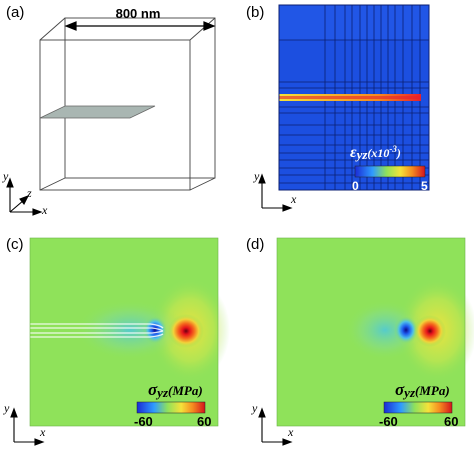  I want to click on panel-a-axis-x: x, so click(44, 210).